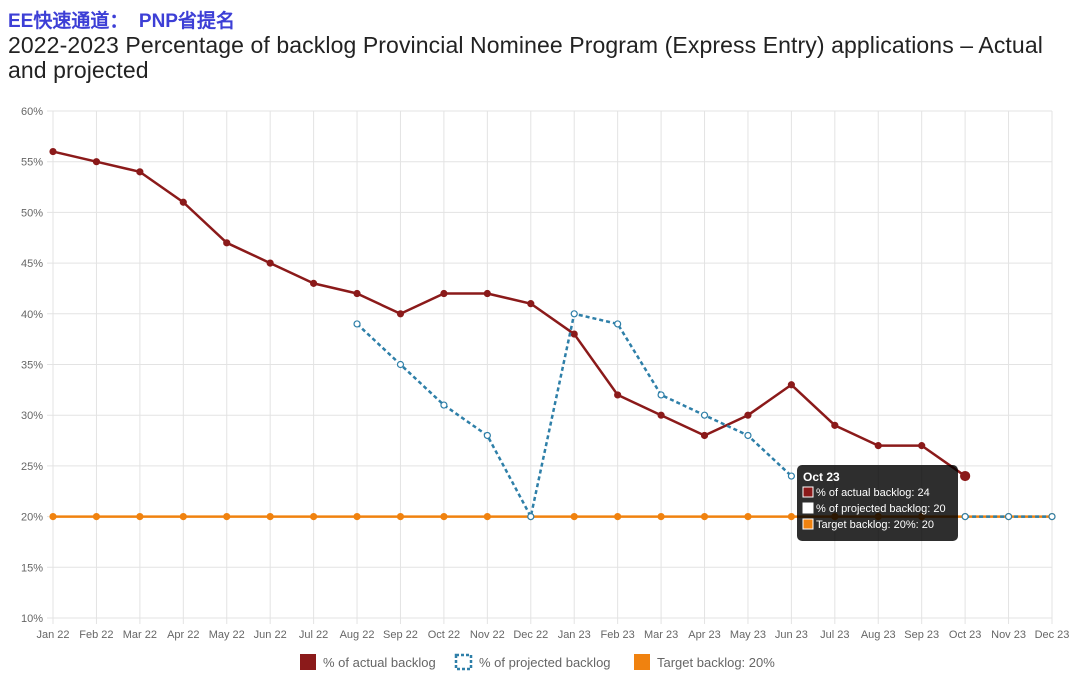 This screenshot has width=1080, height=681. Describe the element at coordinates (52, 635) in the screenshot. I see `x-tick-label: Jan 22` at that location.